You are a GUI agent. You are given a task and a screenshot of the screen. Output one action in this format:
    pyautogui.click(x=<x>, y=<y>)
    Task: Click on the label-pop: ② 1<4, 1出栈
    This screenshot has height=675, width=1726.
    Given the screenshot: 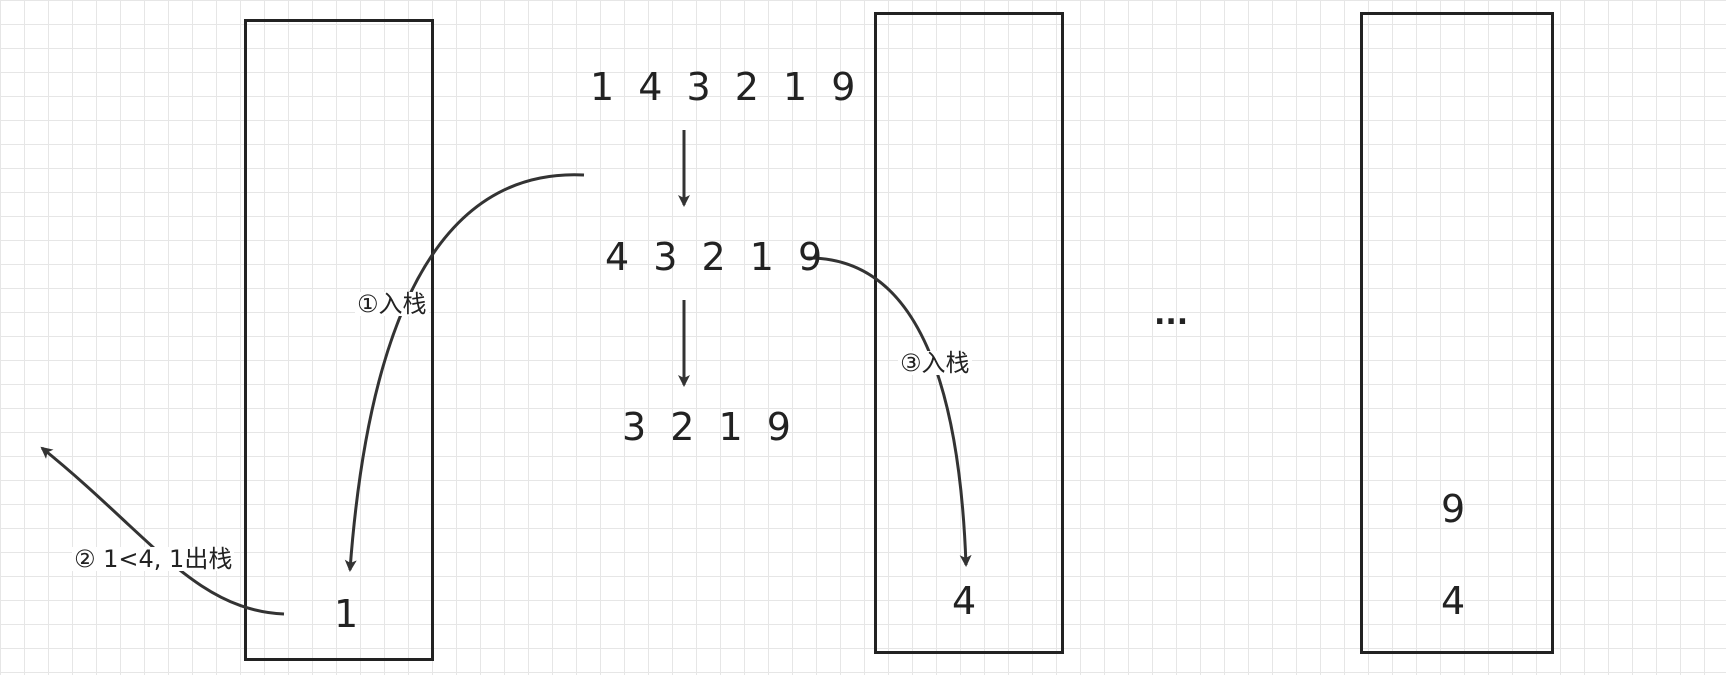 What is the action you would take?
    pyautogui.click(x=153, y=559)
    